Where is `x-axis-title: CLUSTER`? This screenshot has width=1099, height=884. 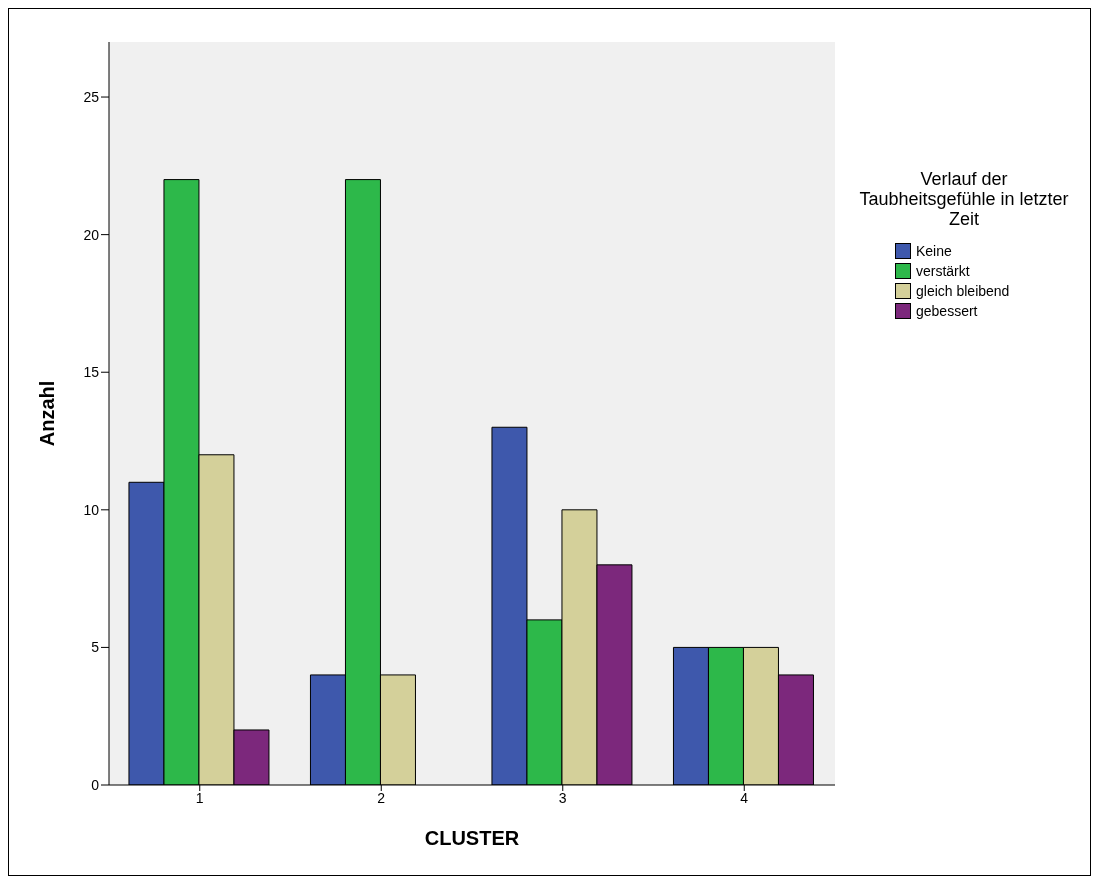 x-axis-title: CLUSTER is located at coordinates (472, 838).